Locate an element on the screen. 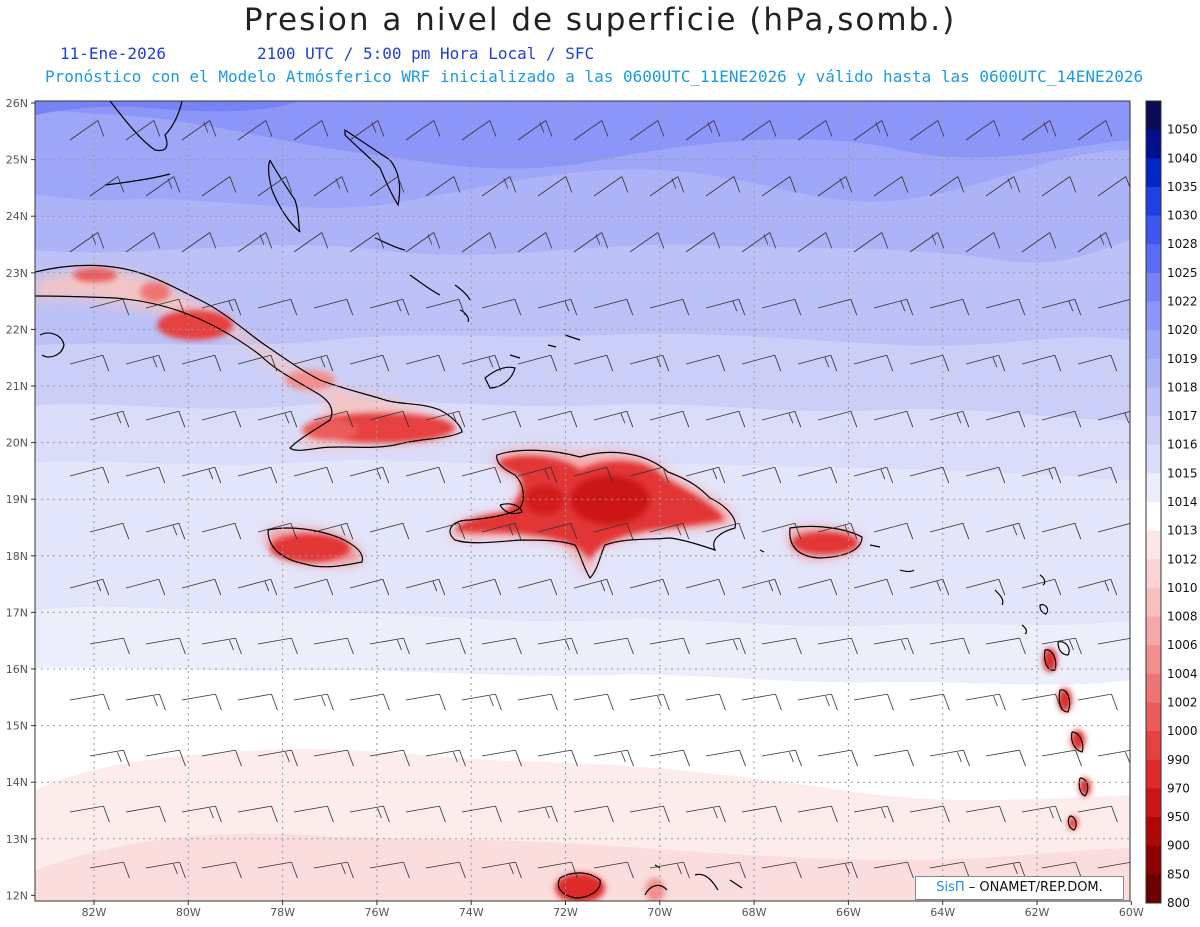  colorbar-label: 900 is located at coordinates (1178, 846).